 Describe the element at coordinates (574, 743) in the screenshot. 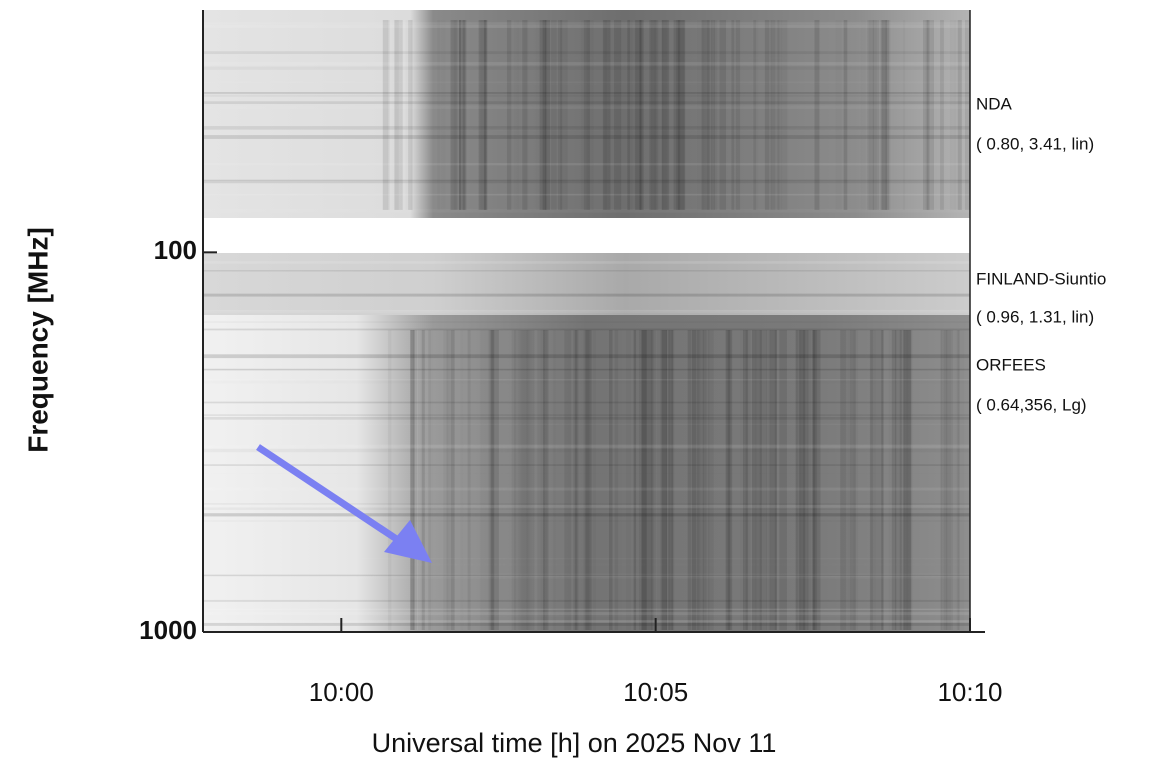

I see `x-axis-label: Universal time [h] on 2025 Nov 11` at that location.